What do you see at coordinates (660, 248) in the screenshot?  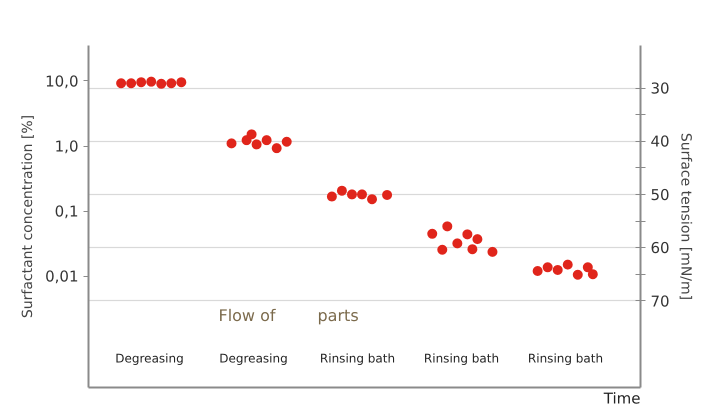 I see `y2-tick-label: 60` at bounding box center [660, 248].